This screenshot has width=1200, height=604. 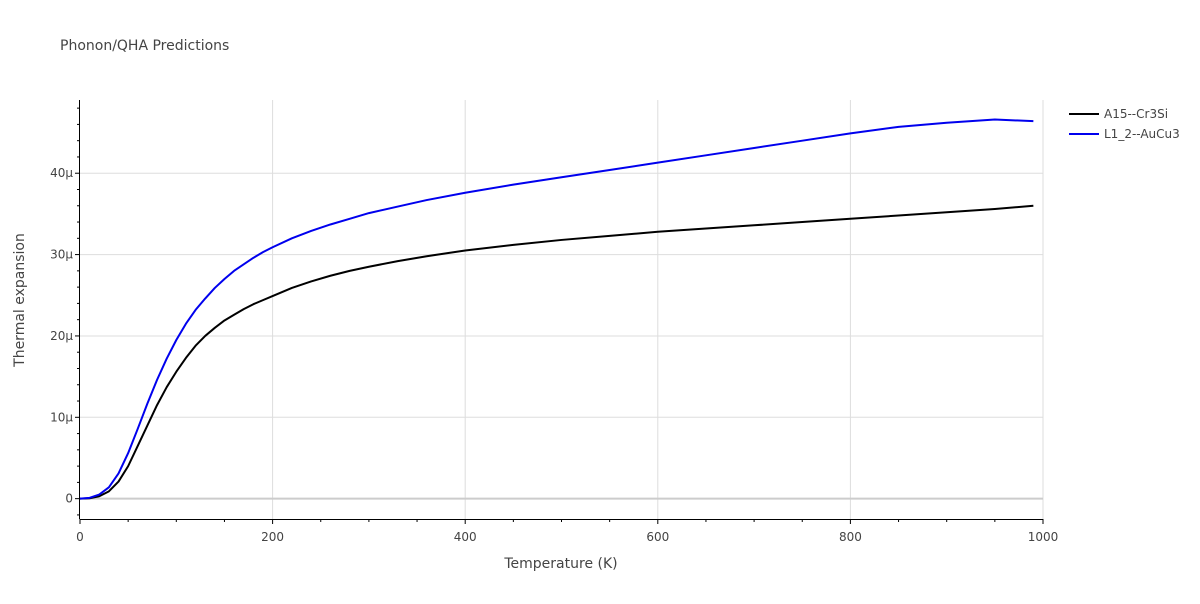 What do you see at coordinates (1142, 134) in the screenshot?
I see `legend-label: L1_2--AuCu3` at bounding box center [1142, 134].